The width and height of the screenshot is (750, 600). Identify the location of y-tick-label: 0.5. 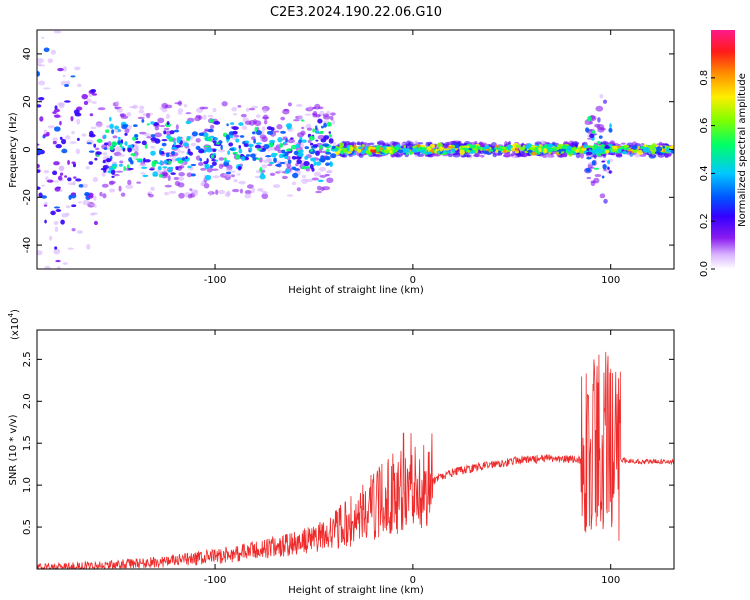
(27, 527).